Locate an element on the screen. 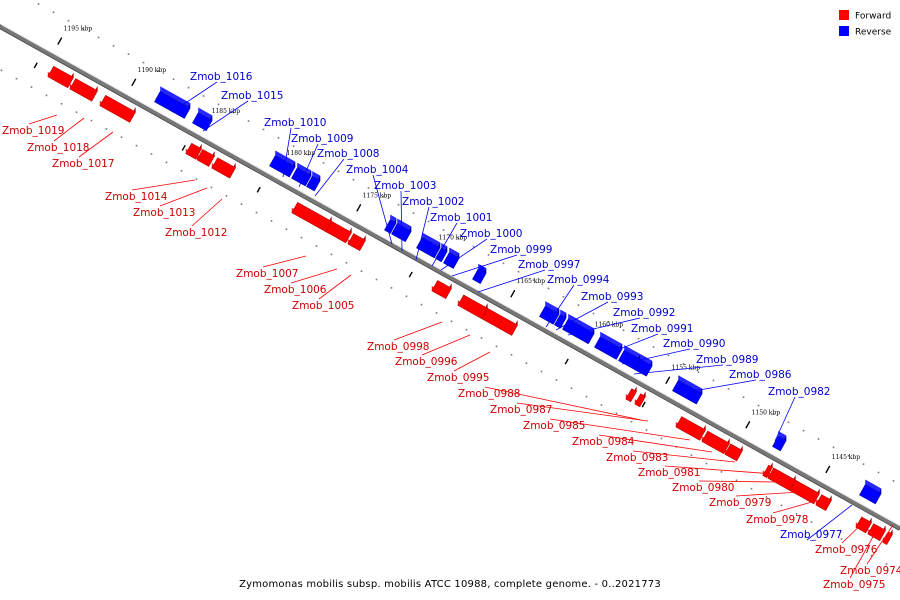 Image resolution: width=900 pixels, height=600 pixels. gene-label-zmob_0976: Zmob_0976 is located at coordinates (846, 550).